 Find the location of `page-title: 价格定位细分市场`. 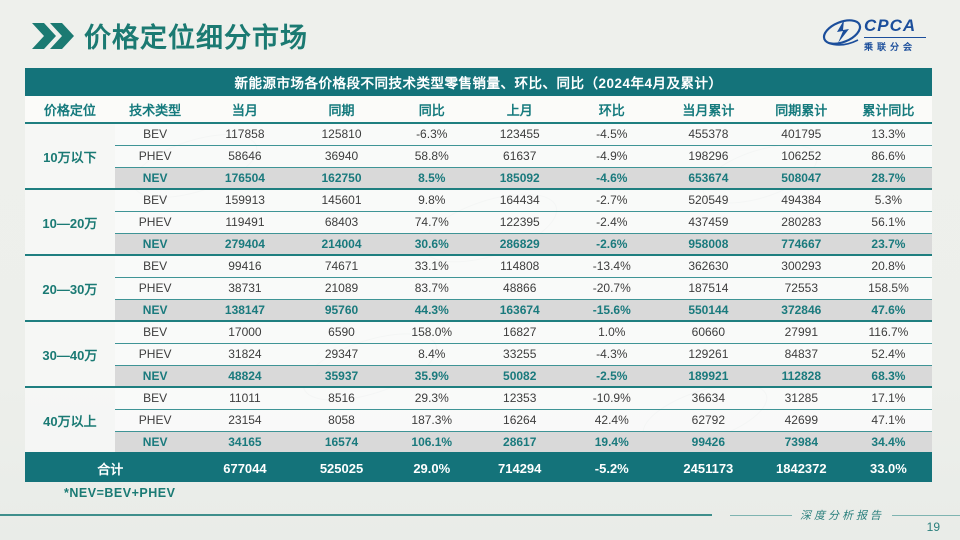

page-title: 价格定位细分市场 is located at coordinates (196, 38).